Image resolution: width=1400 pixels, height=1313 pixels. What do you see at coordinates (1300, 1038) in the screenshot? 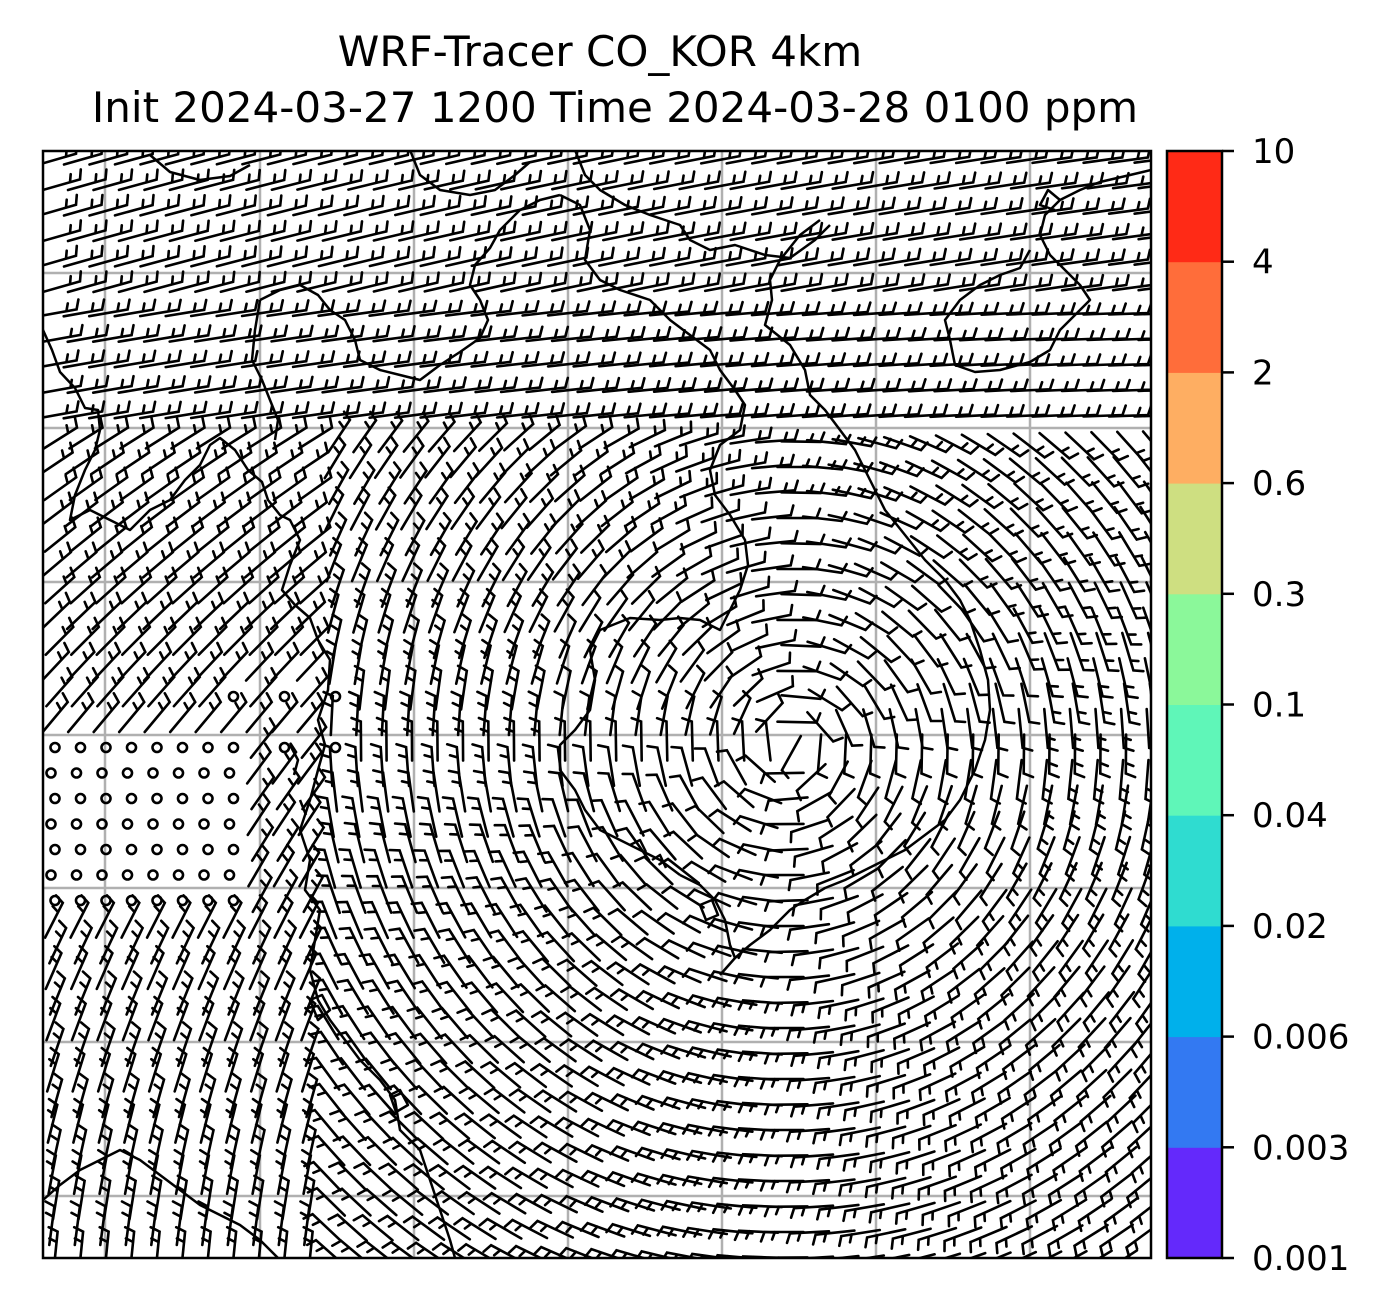
I see `colorbar-tick-label: 0.006` at bounding box center [1300, 1038].